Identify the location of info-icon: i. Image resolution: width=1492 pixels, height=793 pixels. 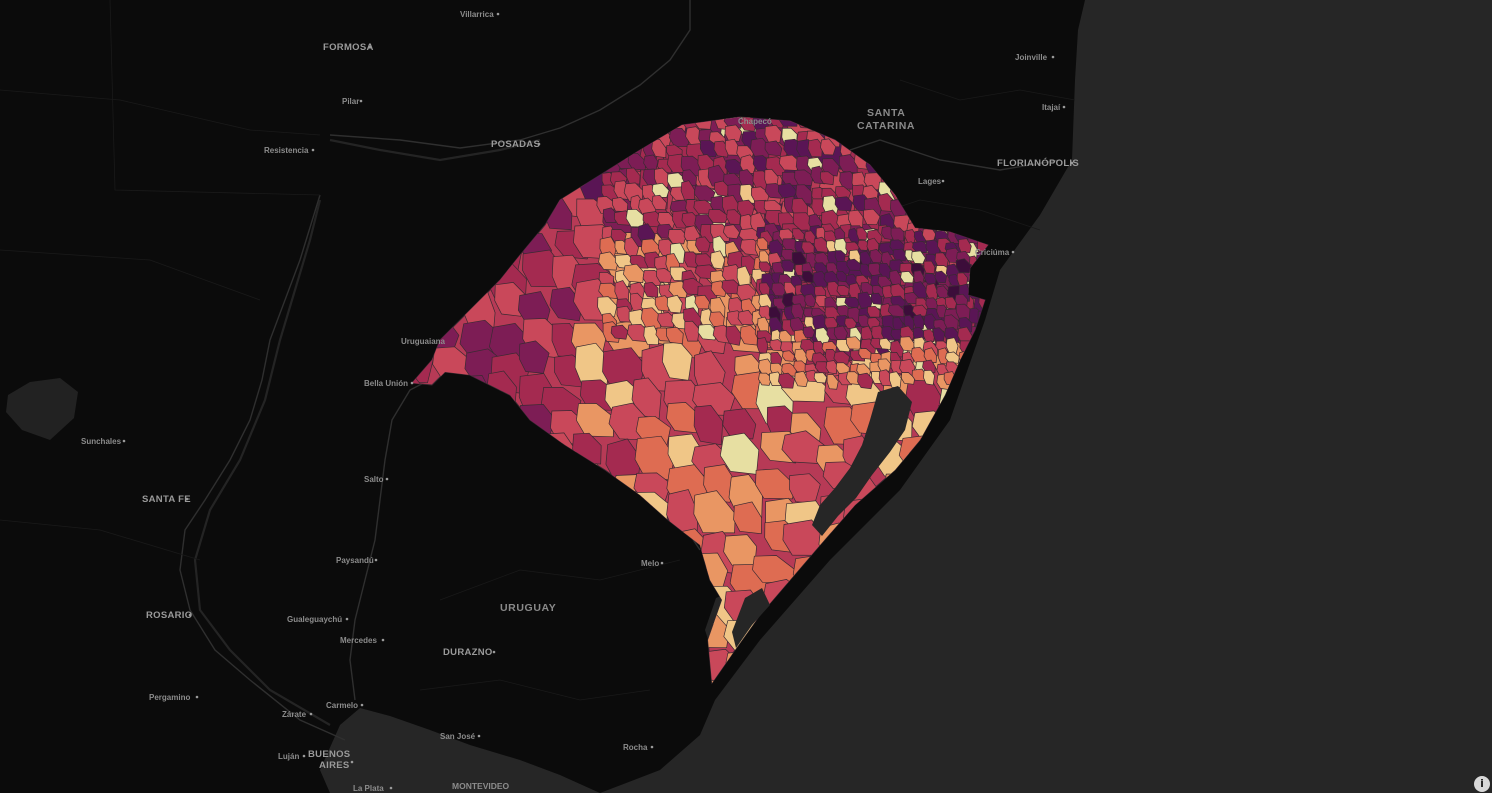
(1482, 784).